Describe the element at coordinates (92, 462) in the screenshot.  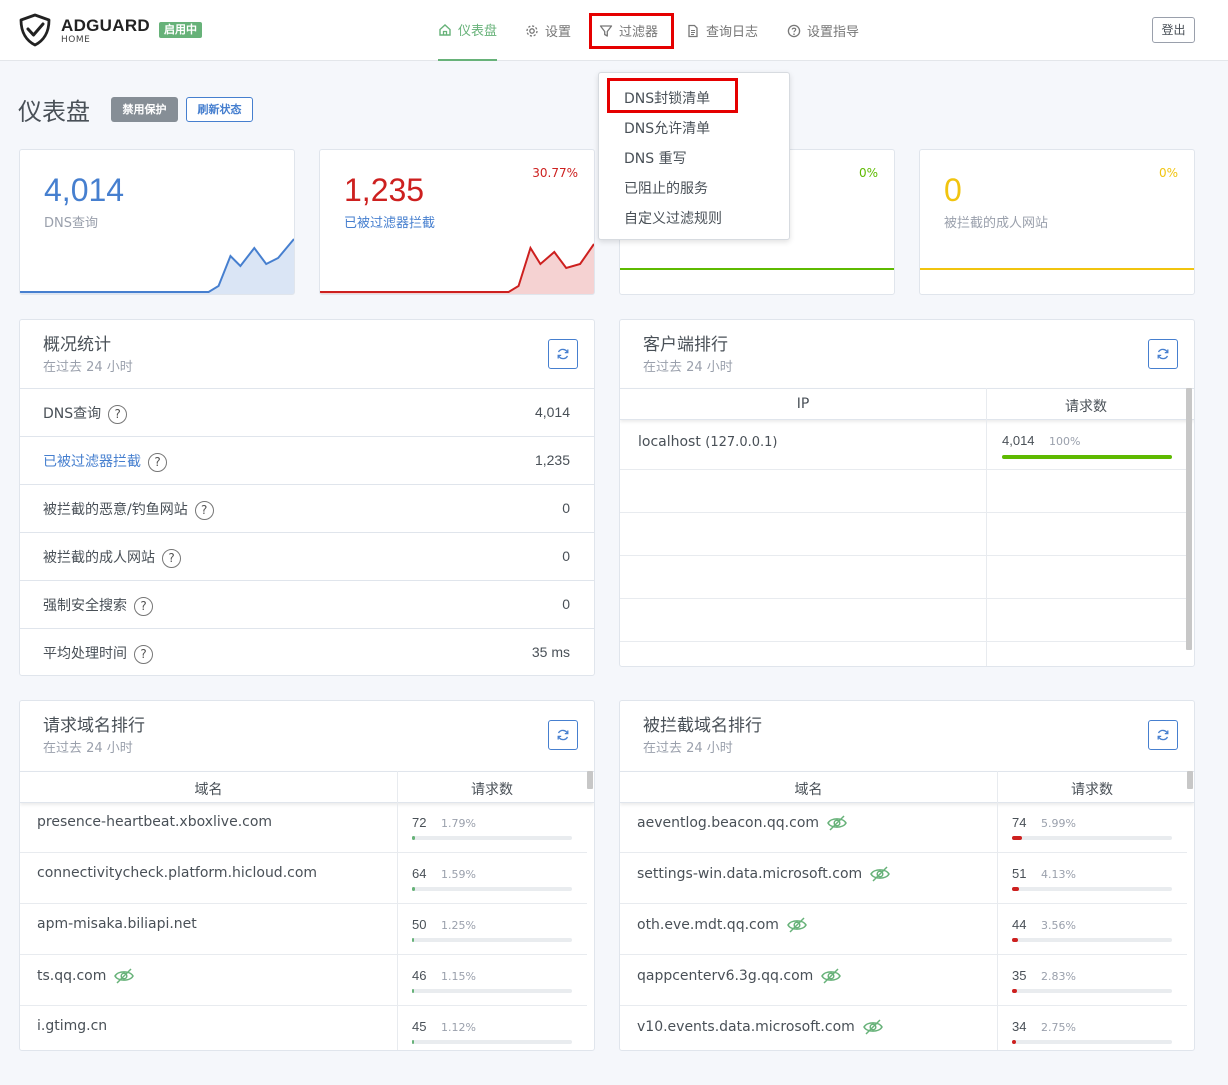
I see `row-label-link: 已被过滤器拦截` at that location.